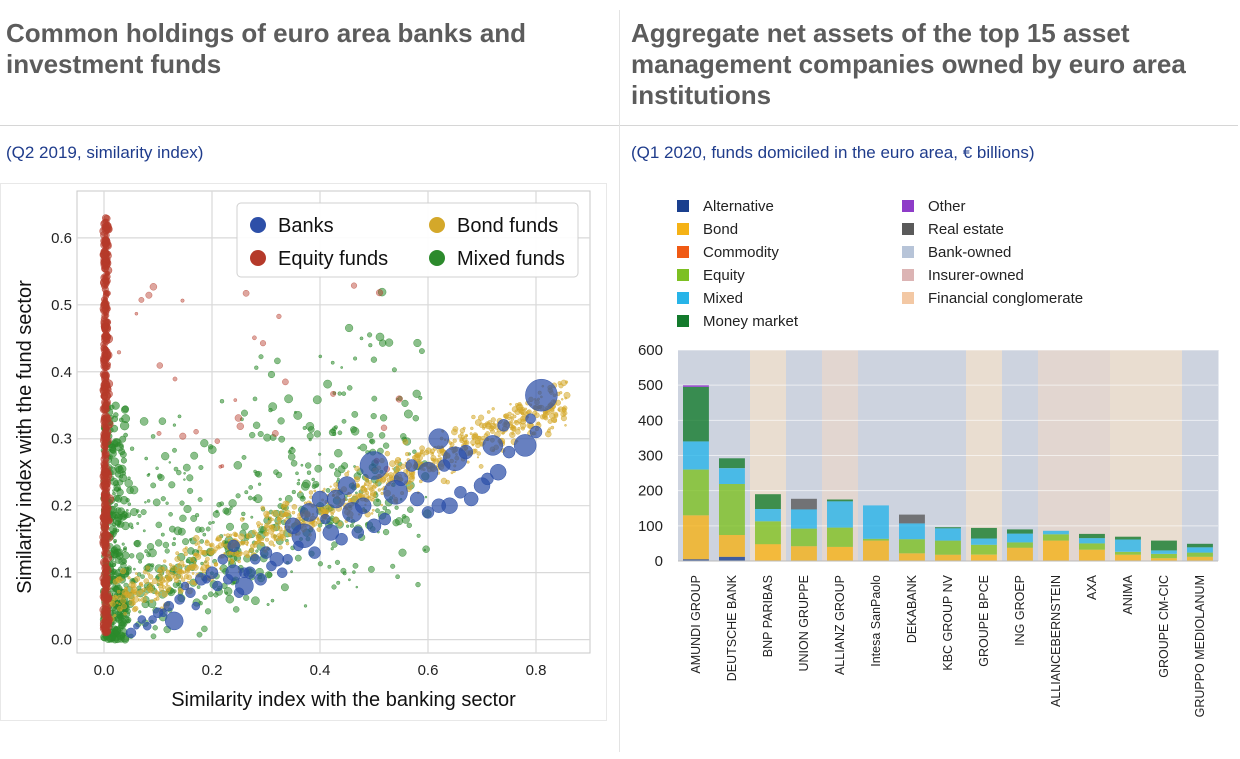 Image resolution: width=1240 pixels, height=759 pixels. Describe the element at coordinates (912, 608) in the screenshot. I see `x-category-label: DEKABANK` at that location.